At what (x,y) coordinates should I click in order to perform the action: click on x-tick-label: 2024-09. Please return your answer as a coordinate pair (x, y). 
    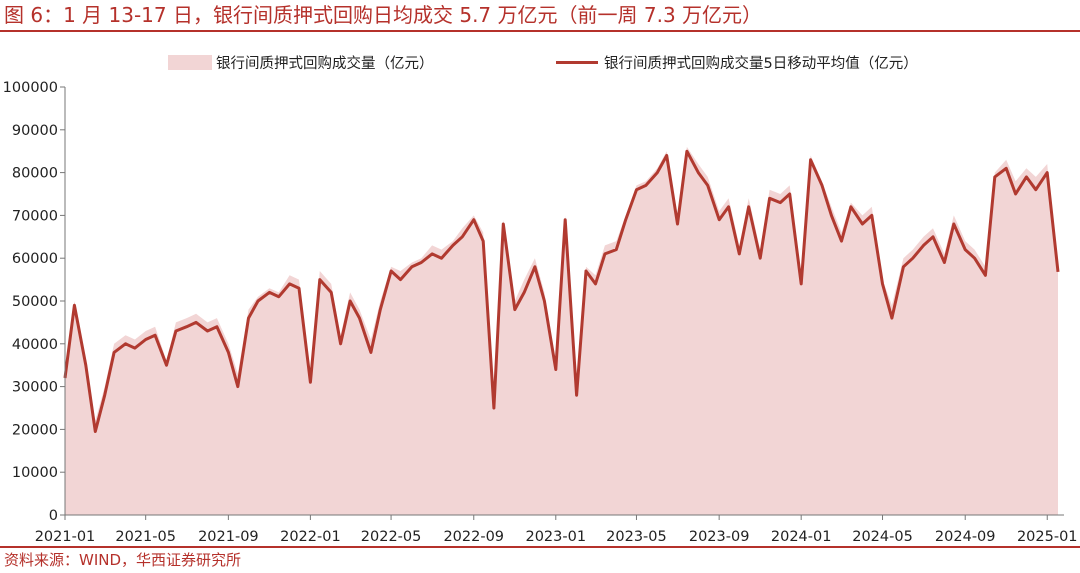
    Looking at the image, I should click on (965, 537).